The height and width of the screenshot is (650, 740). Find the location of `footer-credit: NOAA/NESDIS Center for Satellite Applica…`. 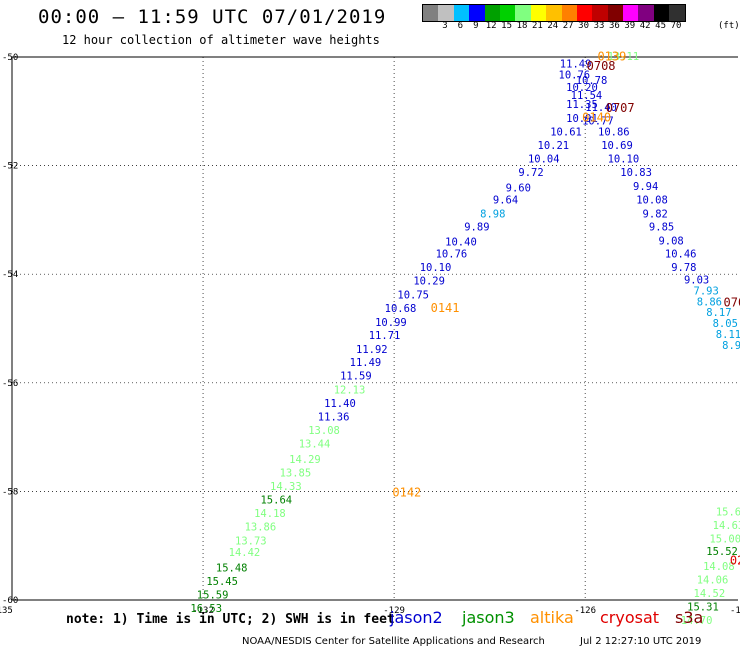

footer-credit: NOAA/NESDIS Center for Satellite Applica… is located at coordinates (393, 641).